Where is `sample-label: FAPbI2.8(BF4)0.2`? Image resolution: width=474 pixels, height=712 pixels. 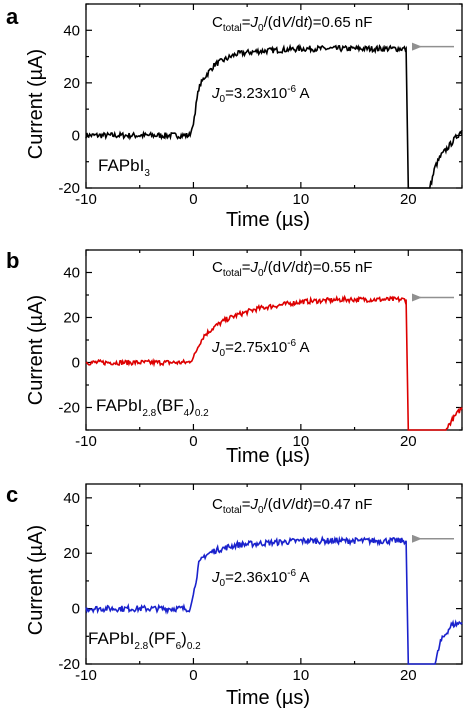 sample-label: FAPbI2.8(BF4)0.2 is located at coordinates (152, 407).